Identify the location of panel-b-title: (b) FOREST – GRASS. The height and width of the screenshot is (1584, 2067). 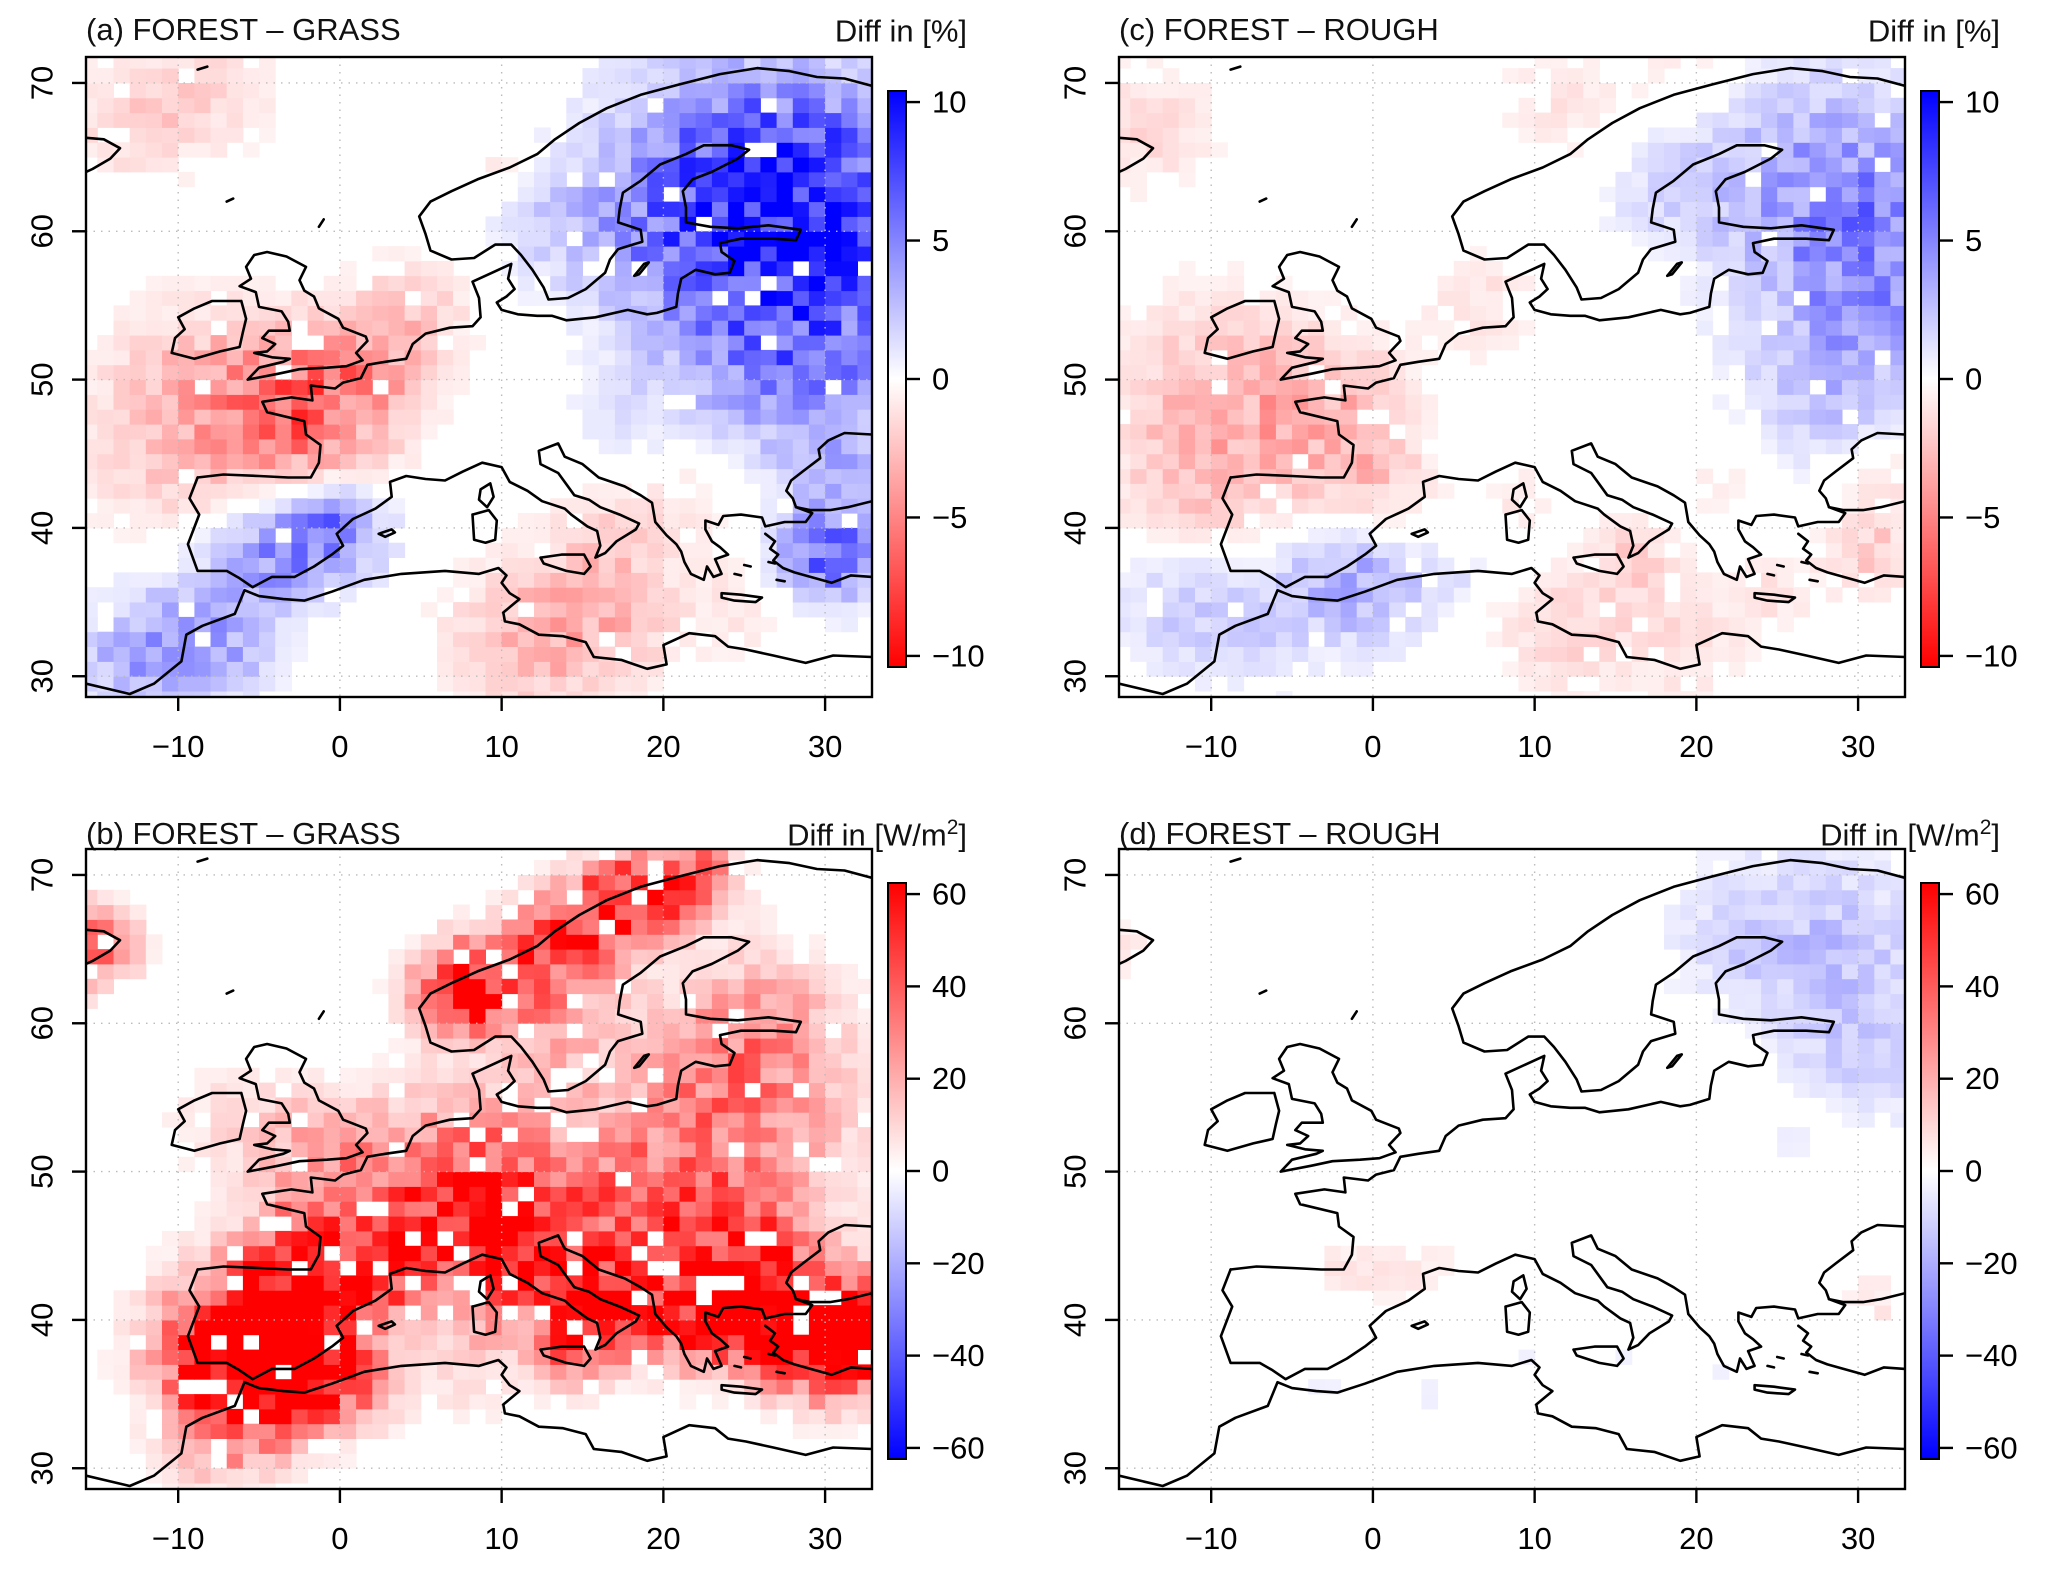
(243, 833).